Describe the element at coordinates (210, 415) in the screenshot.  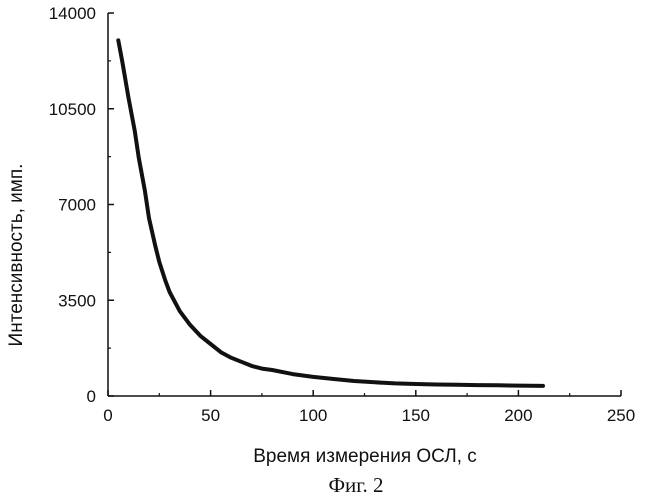
I see `x-tick-label: 50` at that location.